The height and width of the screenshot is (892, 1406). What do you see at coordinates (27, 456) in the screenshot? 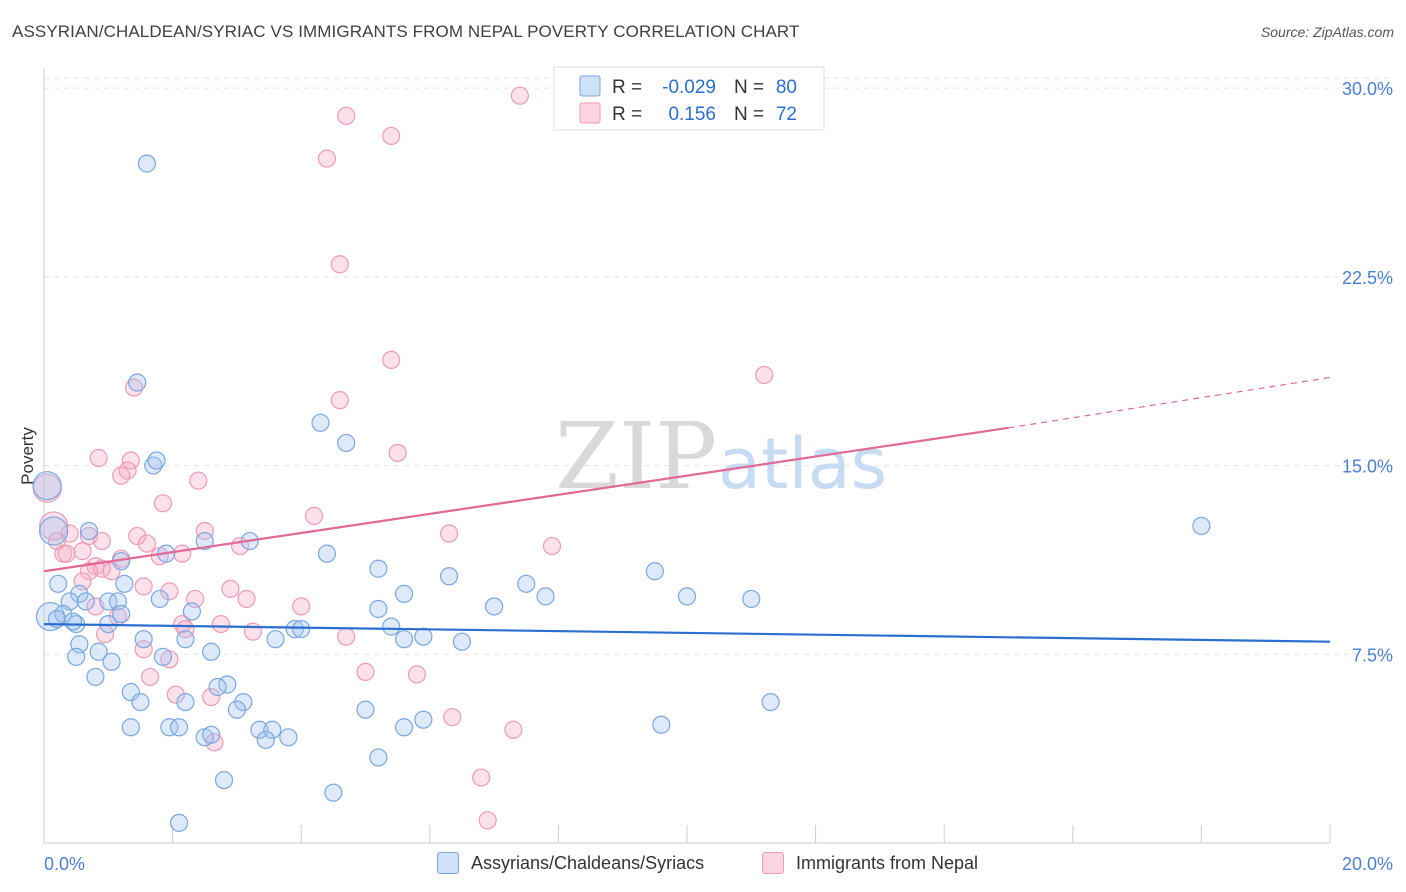
I see `y-axis-label: Poverty` at bounding box center [27, 456].